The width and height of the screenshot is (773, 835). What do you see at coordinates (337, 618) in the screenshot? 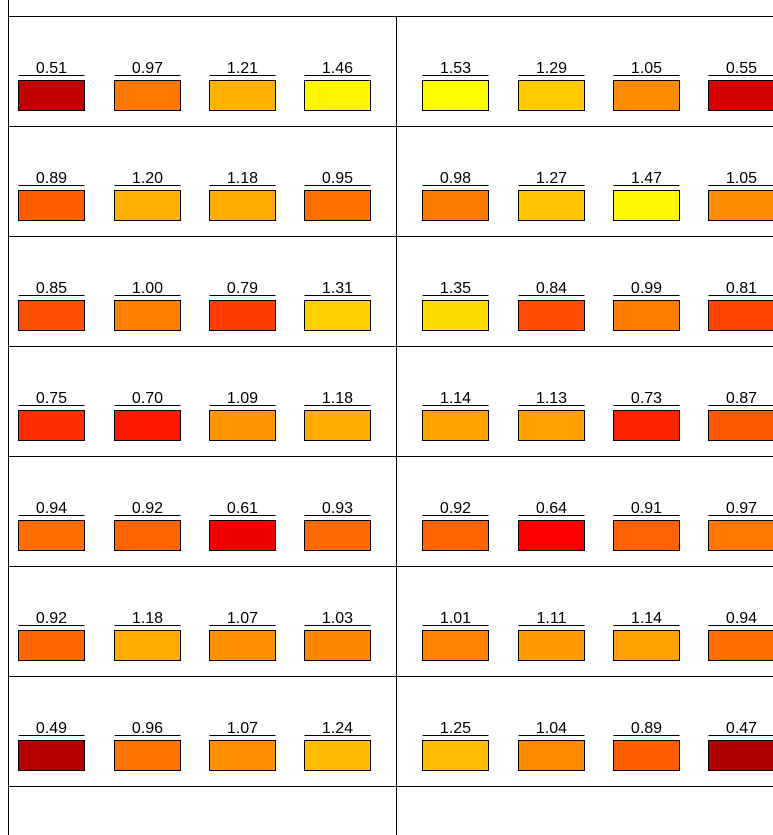
I see `value-label: 1.03` at bounding box center [337, 618].